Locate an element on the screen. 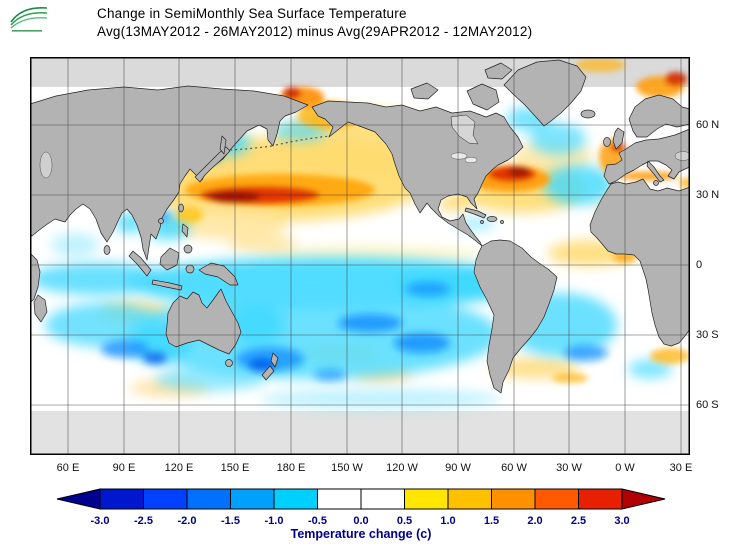 The width and height of the screenshot is (755, 560). land-africa is located at coordinates (639, 262).